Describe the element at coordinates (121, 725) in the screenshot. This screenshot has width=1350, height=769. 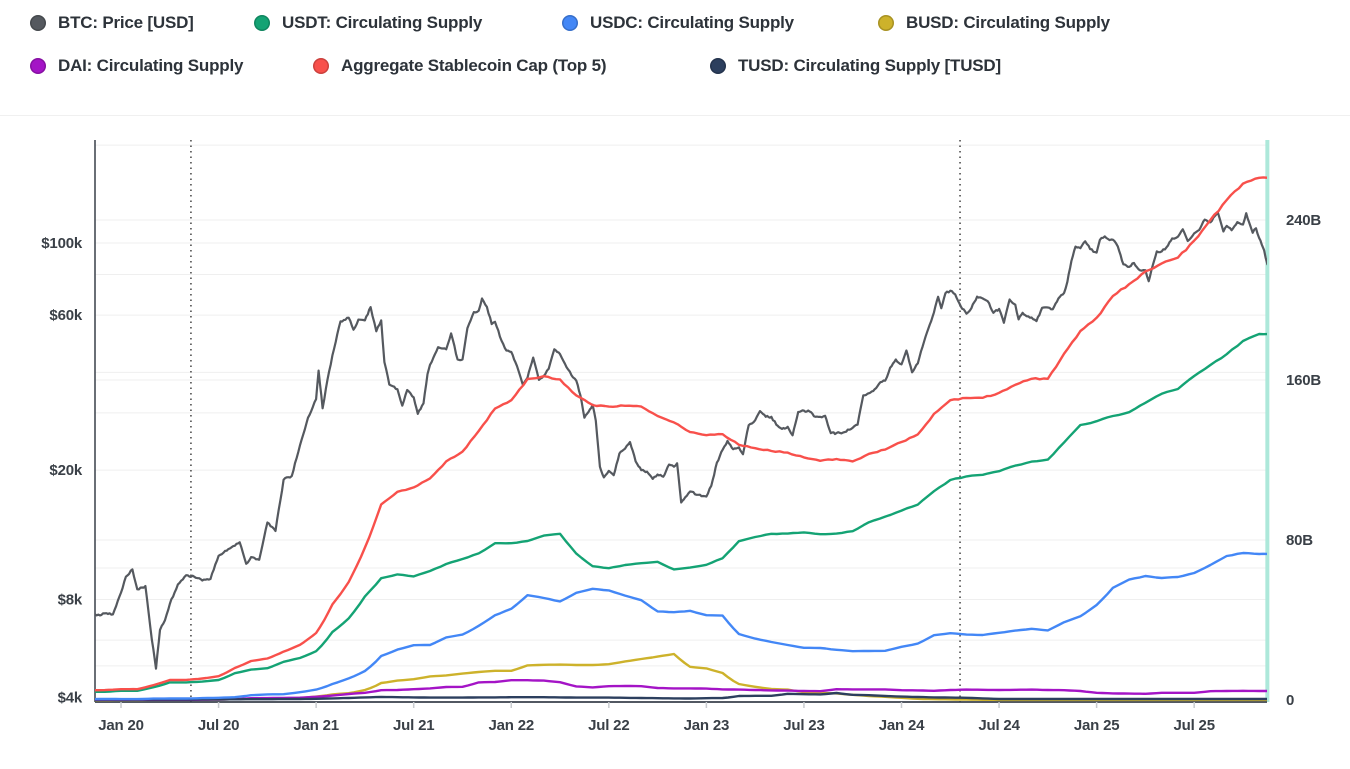
I see `x-tick-label: Jan 20` at that location.